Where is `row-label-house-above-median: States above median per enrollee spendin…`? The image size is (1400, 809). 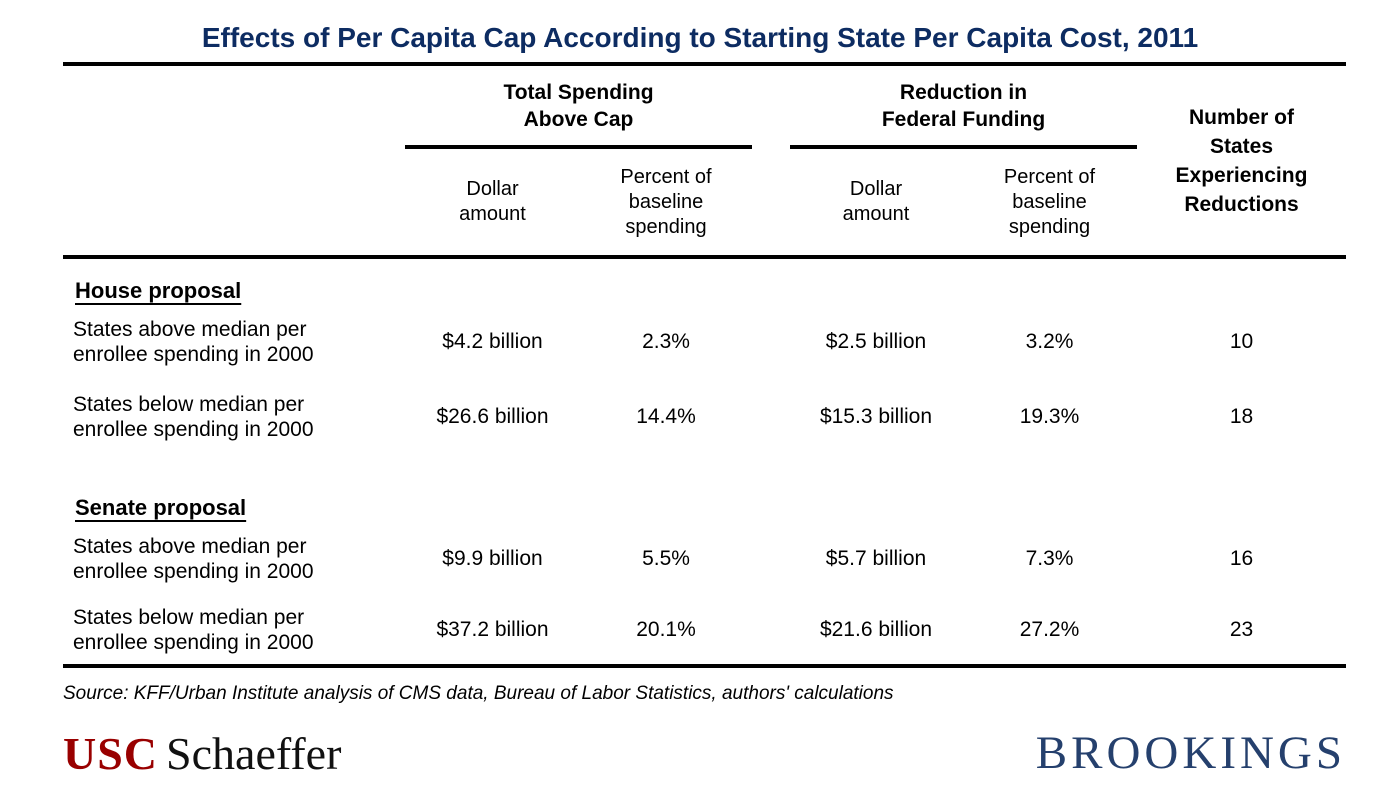 row-label-house-above-median: States above median per enrollee spendin… is located at coordinates (193, 341).